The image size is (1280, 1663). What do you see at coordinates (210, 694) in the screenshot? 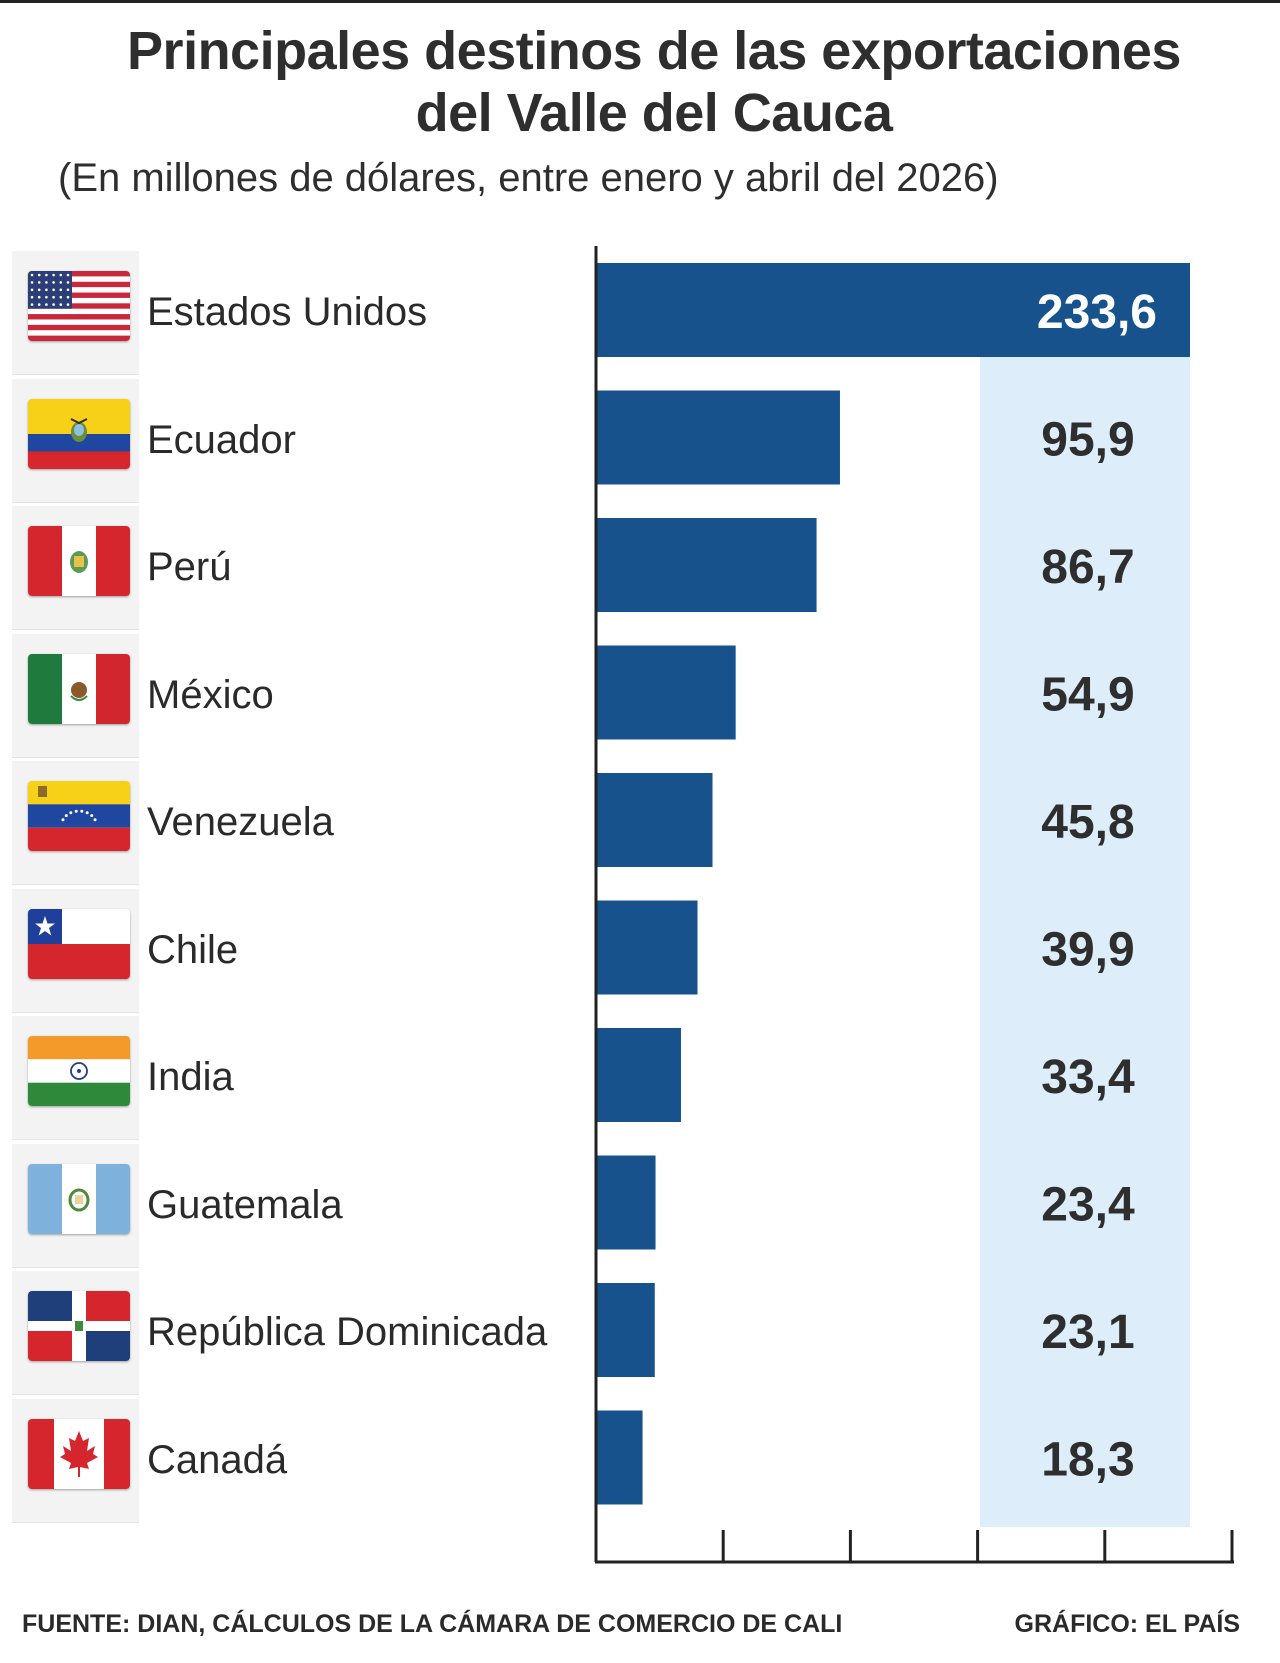
I see `country-label: México` at bounding box center [210, 694].